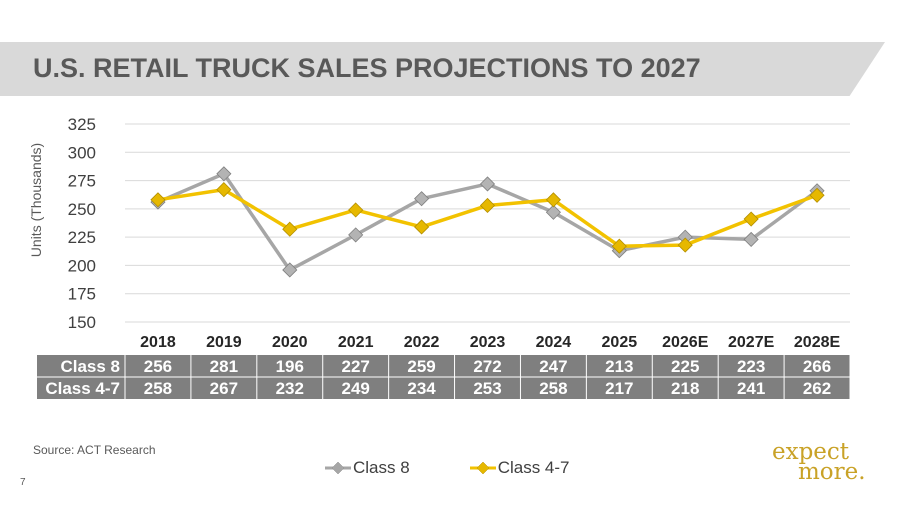  Describe the element at coordinates (224, 388) in the screenshot. I see `table-cell-value: 267` at that location.